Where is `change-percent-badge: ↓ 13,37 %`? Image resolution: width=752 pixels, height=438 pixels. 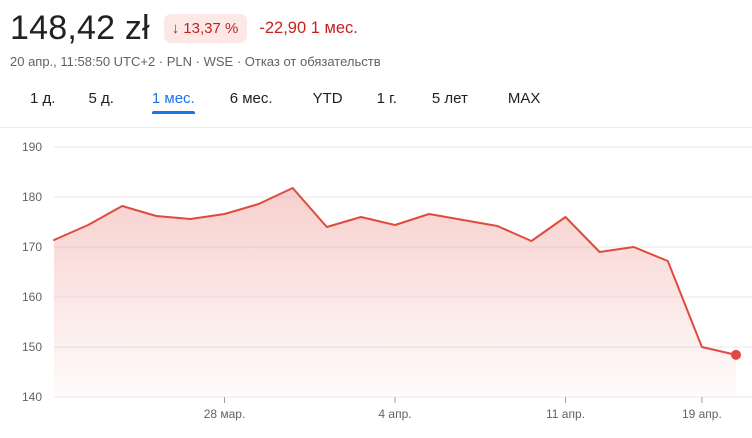
change-percent-badge: ↓ 13,37 % is located at coordinates (205, 28).